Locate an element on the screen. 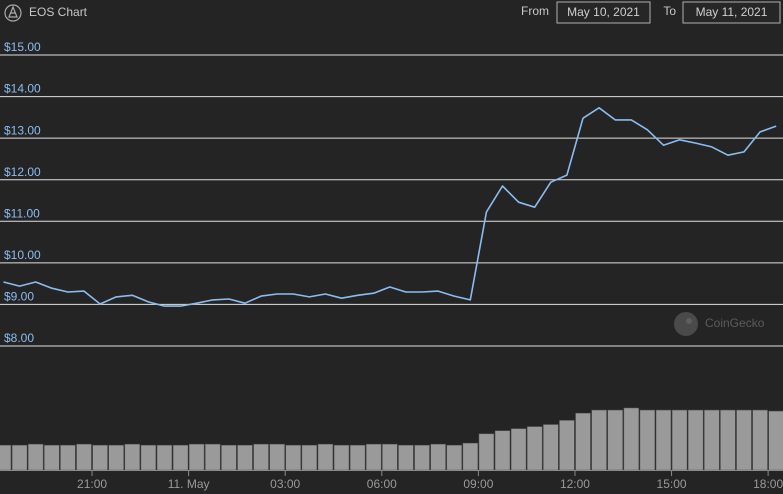  x-tick-label: 21:00 is located at coordinates (92, 484).